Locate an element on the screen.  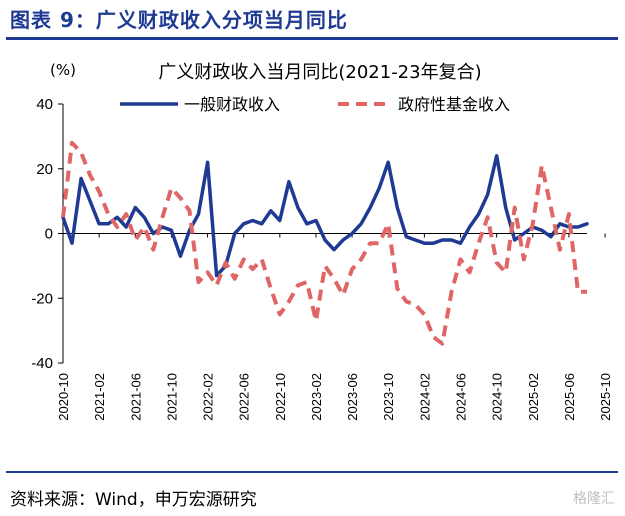
x-tick-label: 2024-02 is located at coordinates (424, 397).